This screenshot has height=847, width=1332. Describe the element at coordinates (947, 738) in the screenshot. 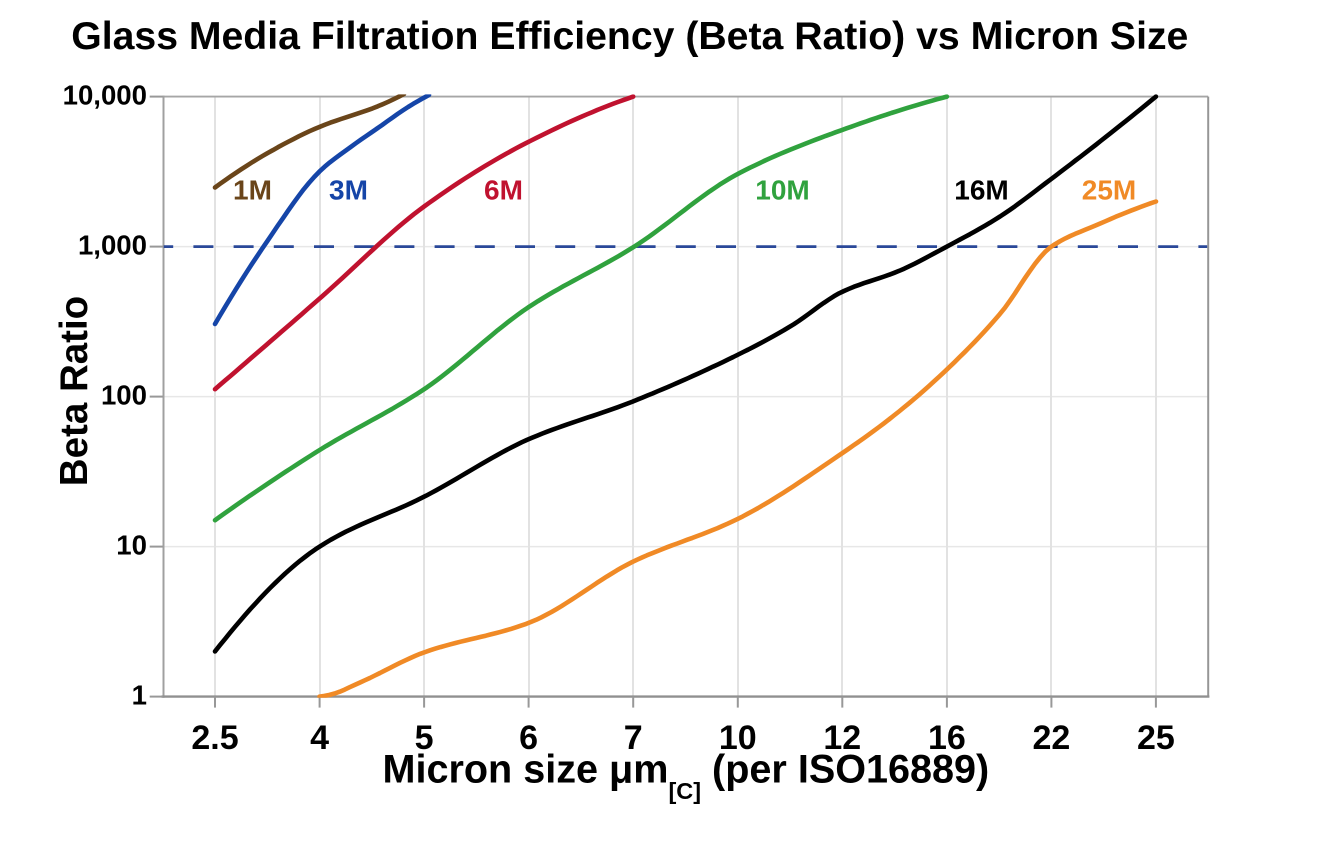

I see `svg-text: 16` at that location.